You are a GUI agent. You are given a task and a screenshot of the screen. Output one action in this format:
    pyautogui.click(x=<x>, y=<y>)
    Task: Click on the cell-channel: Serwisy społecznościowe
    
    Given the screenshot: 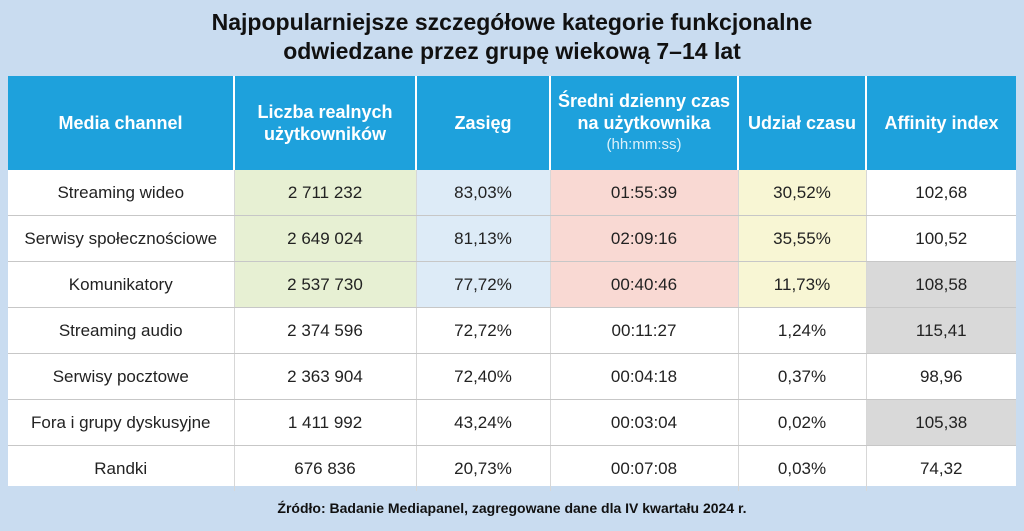 What is the action you would take?
    pyautogui.click(x=121, y=238)
    